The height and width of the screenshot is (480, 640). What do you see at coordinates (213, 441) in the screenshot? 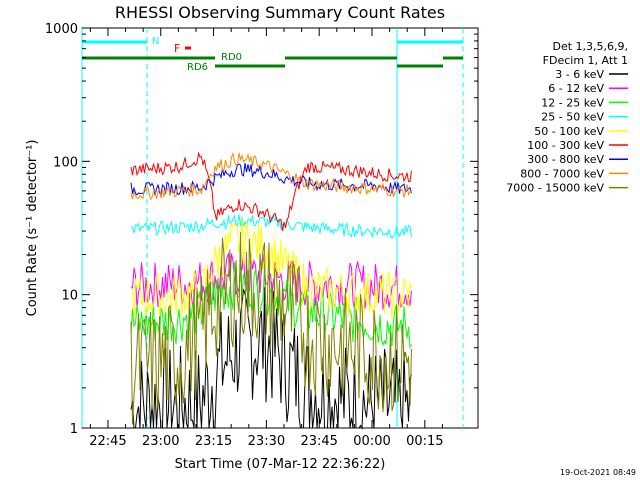
I see `x-tick-label: 23:15` at bounding box center [213, 441].